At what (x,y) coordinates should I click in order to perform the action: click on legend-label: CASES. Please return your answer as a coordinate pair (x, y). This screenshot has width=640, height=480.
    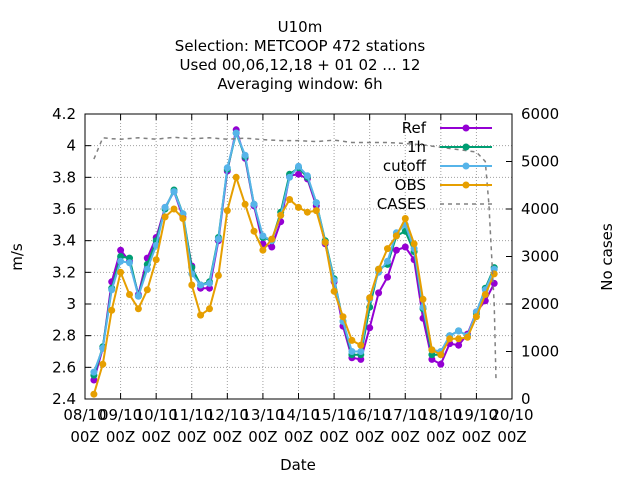
    Looking at the image, I should click on (401, 204).